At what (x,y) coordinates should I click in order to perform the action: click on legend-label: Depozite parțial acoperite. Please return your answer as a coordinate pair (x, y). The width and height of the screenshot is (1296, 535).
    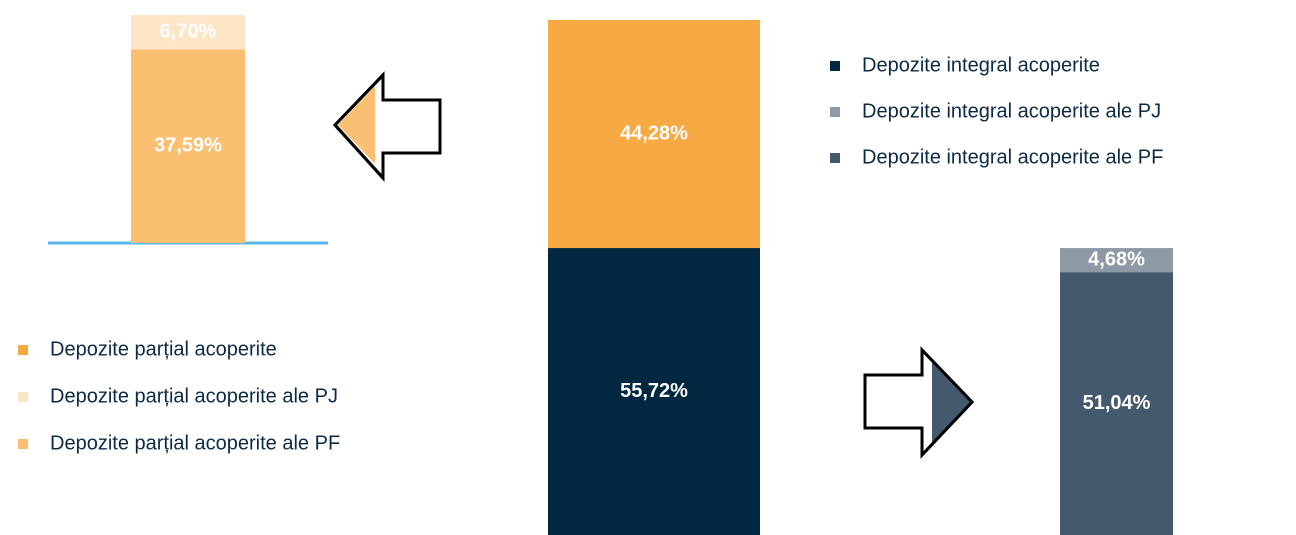
    Looking at the image, I should click on (163, 349).